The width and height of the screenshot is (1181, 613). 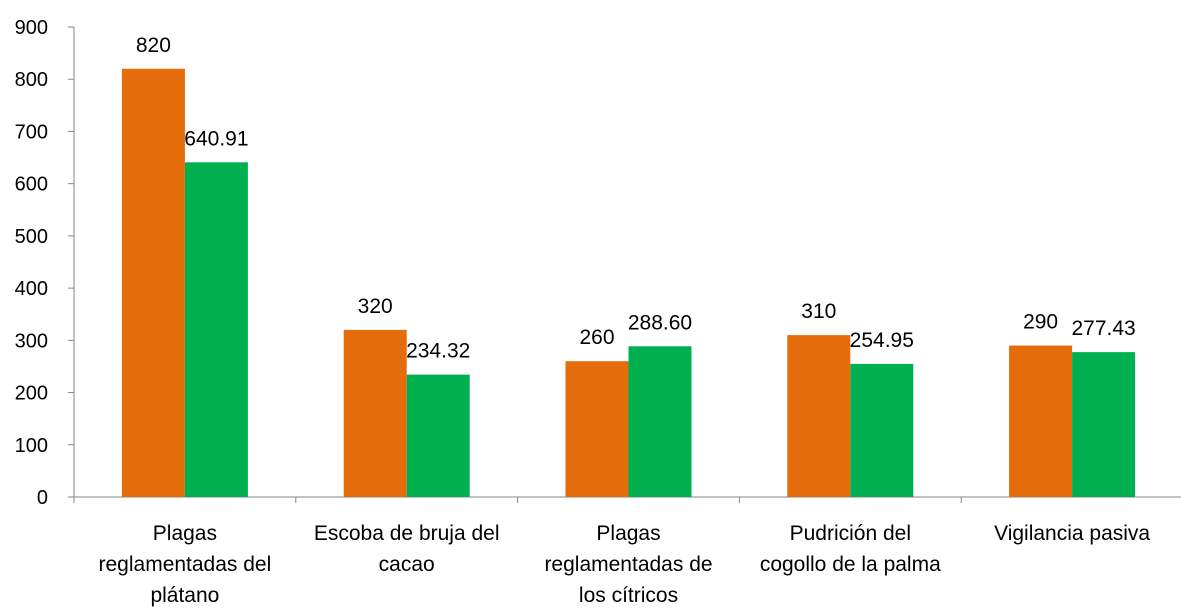 I want to click on x-category-label-line: plátano, so click(x=184, y=595).